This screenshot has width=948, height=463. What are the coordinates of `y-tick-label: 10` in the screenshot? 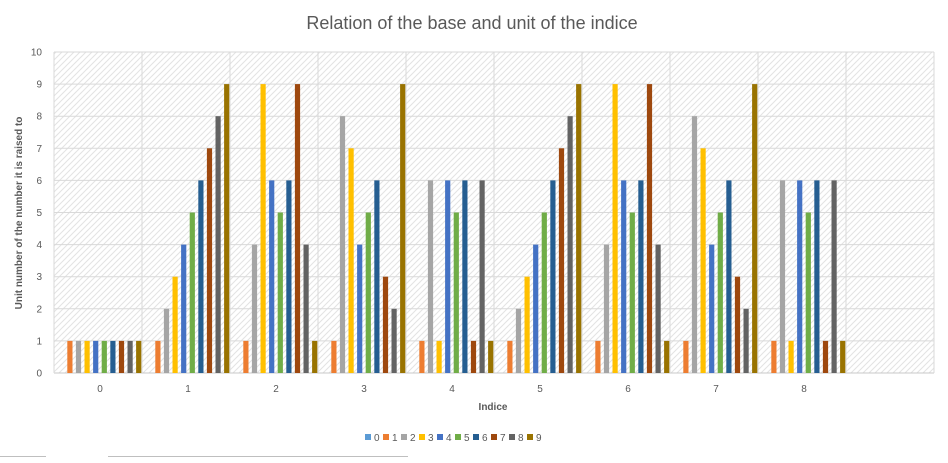 It's located at (37, 53).